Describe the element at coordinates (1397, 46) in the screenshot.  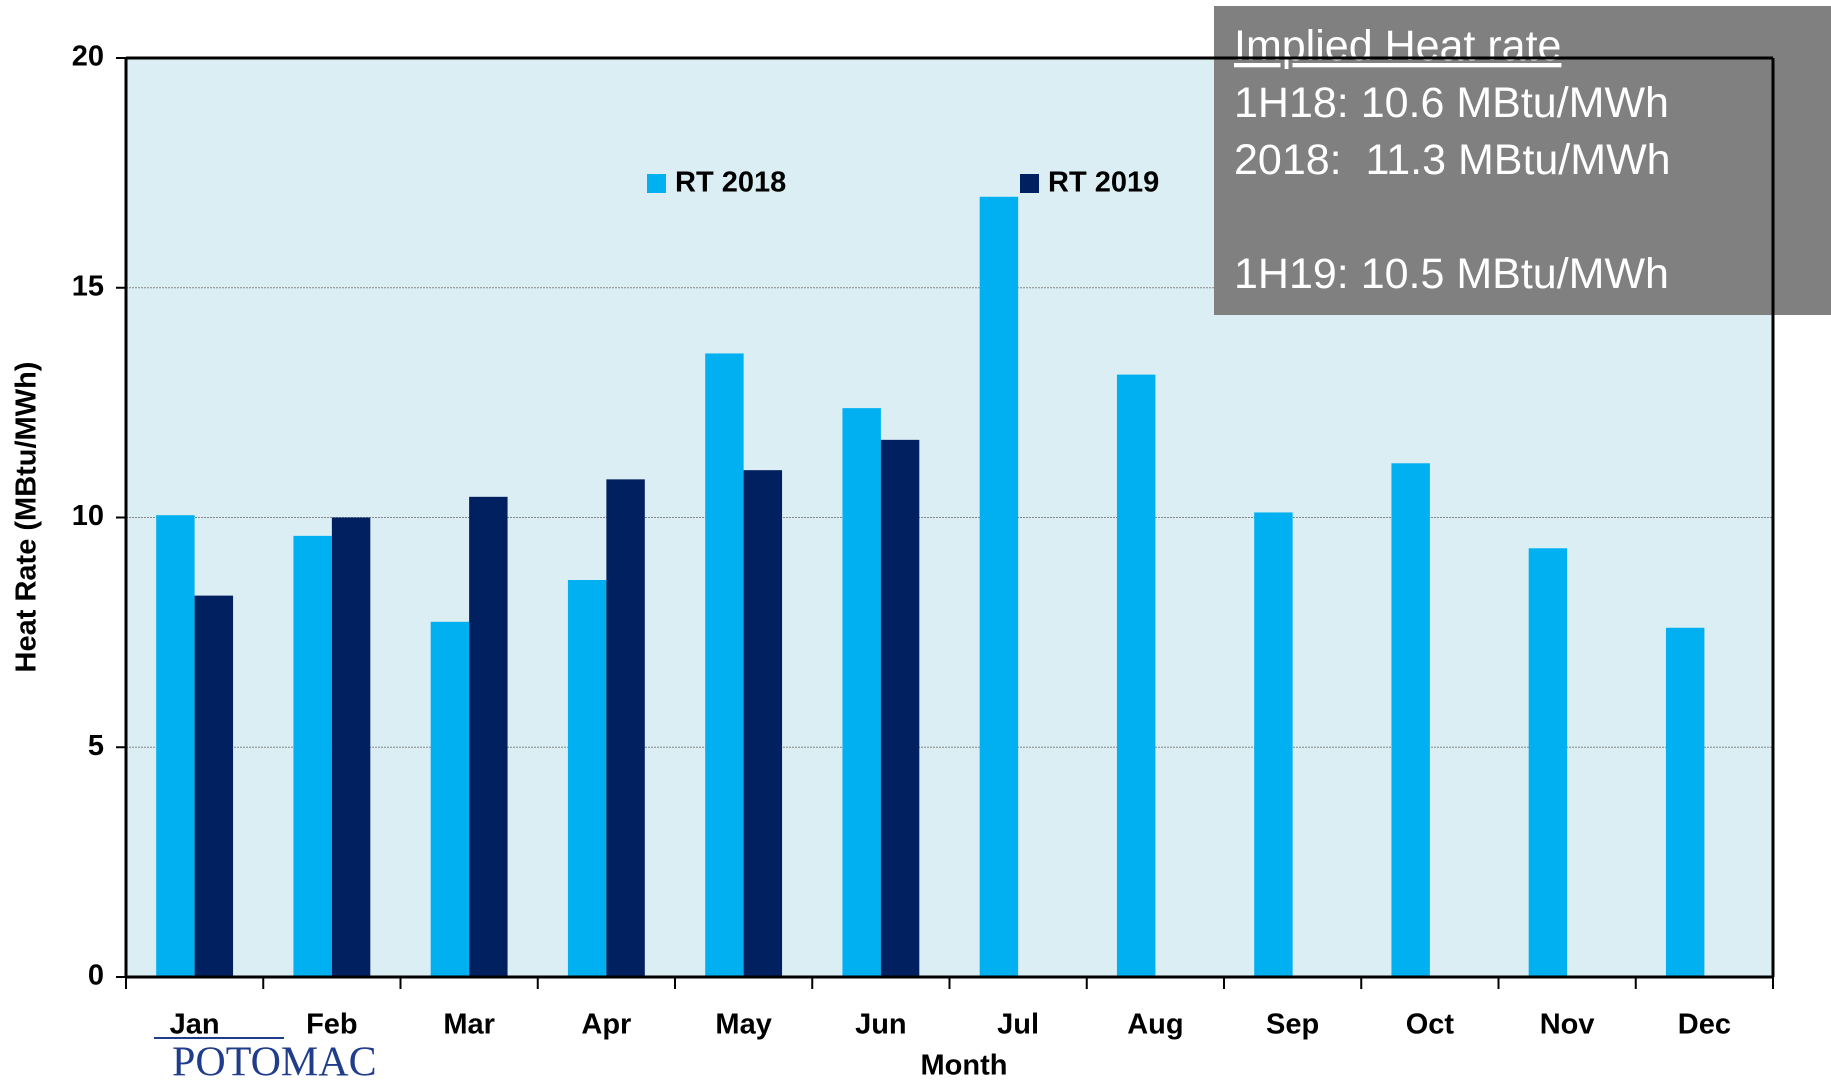
I see `annotation-title: Implied Heat rate` at that location.